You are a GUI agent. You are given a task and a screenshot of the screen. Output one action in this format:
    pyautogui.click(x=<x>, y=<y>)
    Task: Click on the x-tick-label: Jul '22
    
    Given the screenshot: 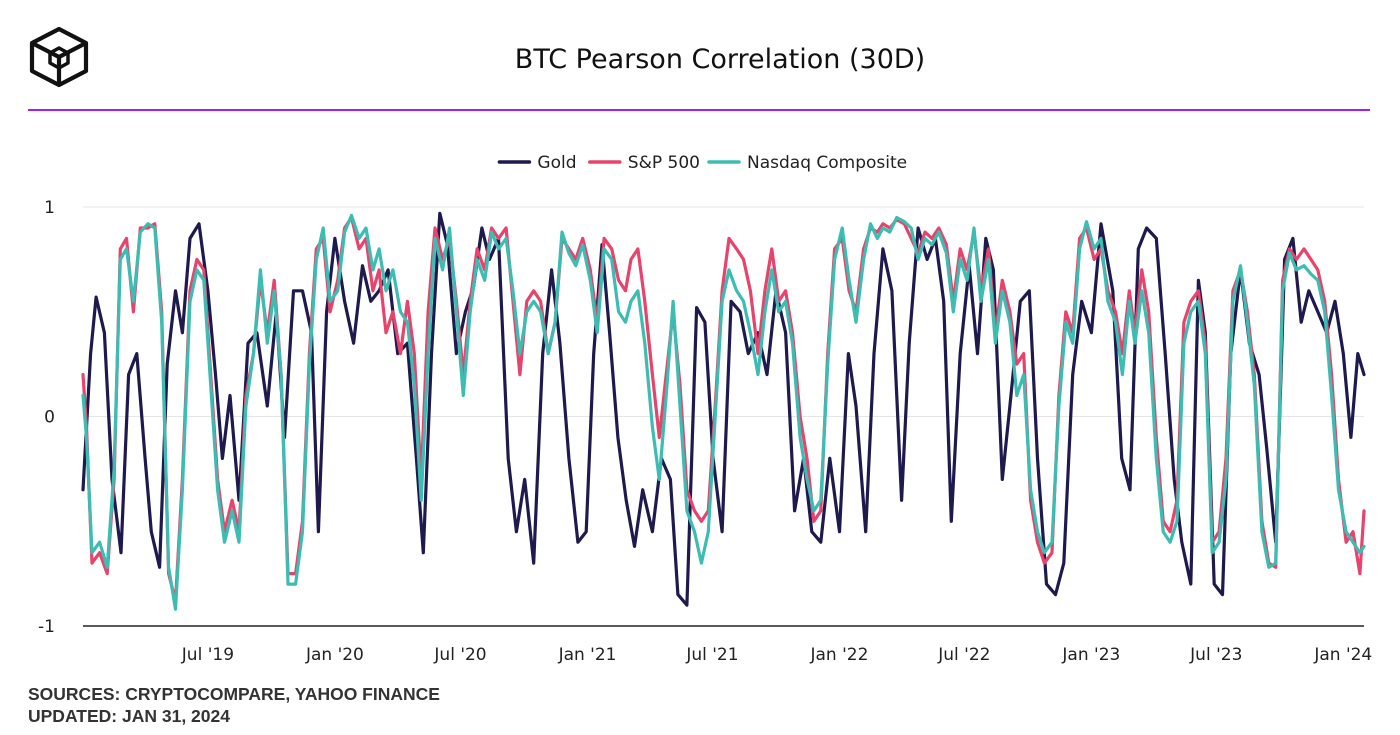 What is the action you would take?
    pyautogui.click(x=963, y=655)
    